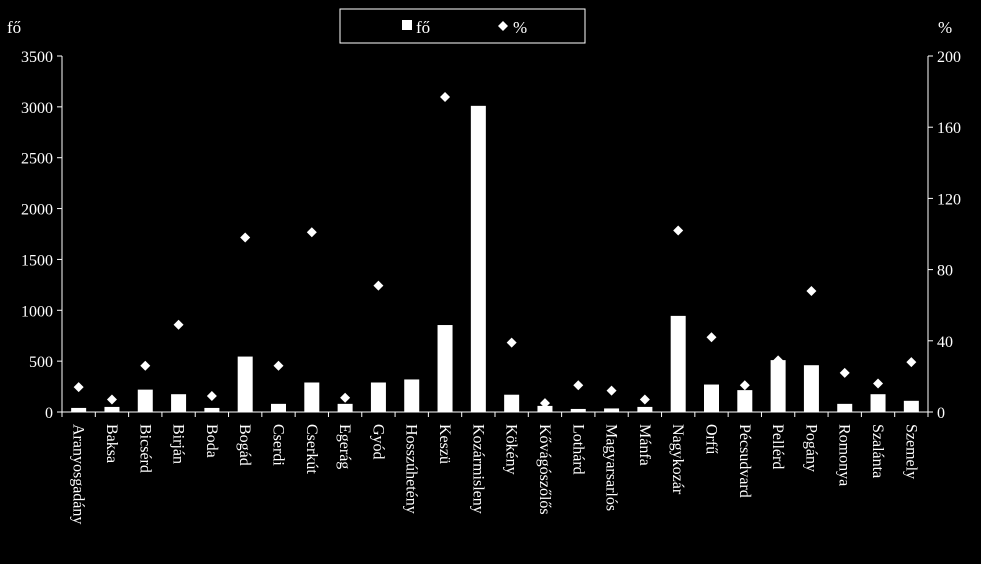 The image size is (981, 564). Describe the element at coordinates (377, 442) in the screenshot. I see `x-tick-label: Gyód` at that location.